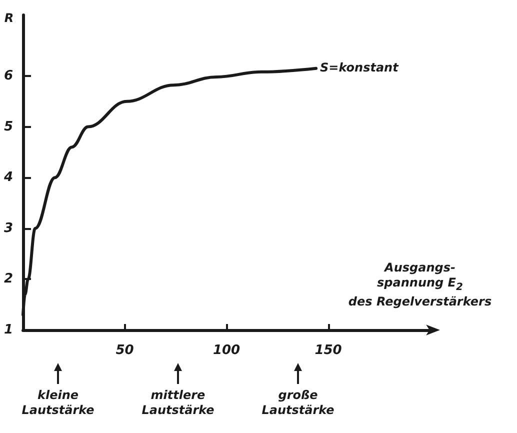 The height and width of the screenshot is (433, 517). Describe the element at coordinates (298, 403) in the screenshot. I see `text: große Lautstärke` at that location.